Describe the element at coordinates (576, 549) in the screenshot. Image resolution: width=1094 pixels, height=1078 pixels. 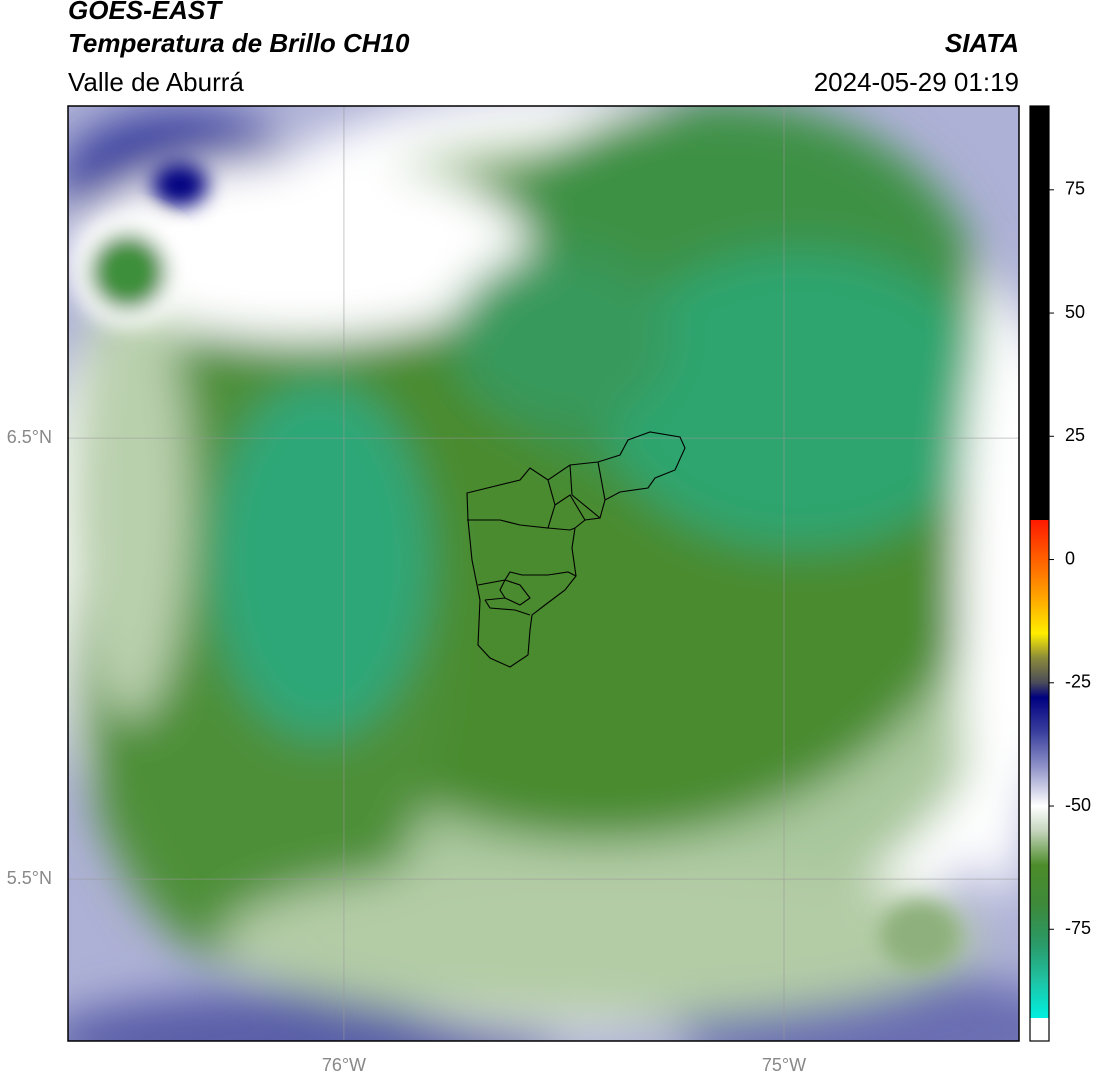
I see `municipal-boundaries` at that location.